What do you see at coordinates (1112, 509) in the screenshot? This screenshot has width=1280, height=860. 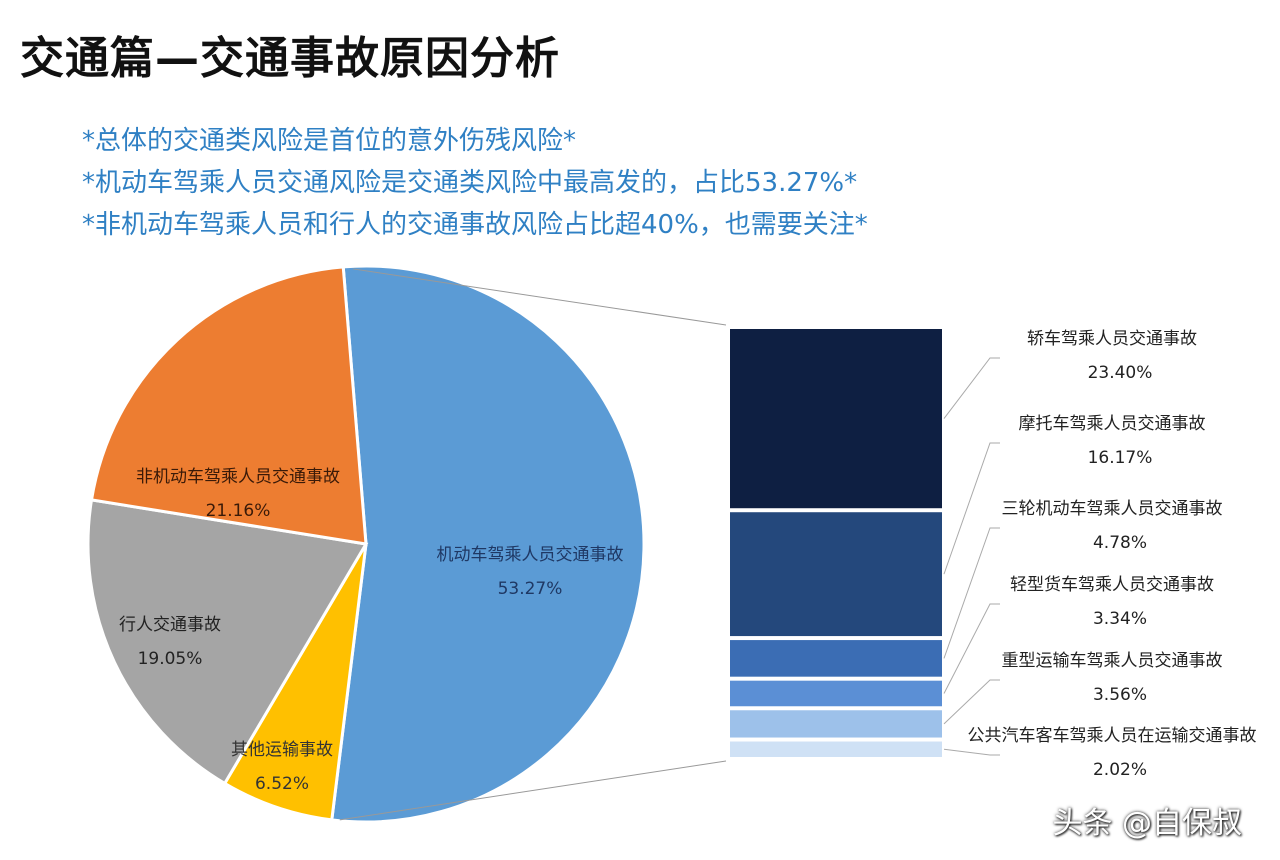 I see `bar-segment-label: 三轮机动车驾乘人员交通事故` at bounding box center [1112, 509].